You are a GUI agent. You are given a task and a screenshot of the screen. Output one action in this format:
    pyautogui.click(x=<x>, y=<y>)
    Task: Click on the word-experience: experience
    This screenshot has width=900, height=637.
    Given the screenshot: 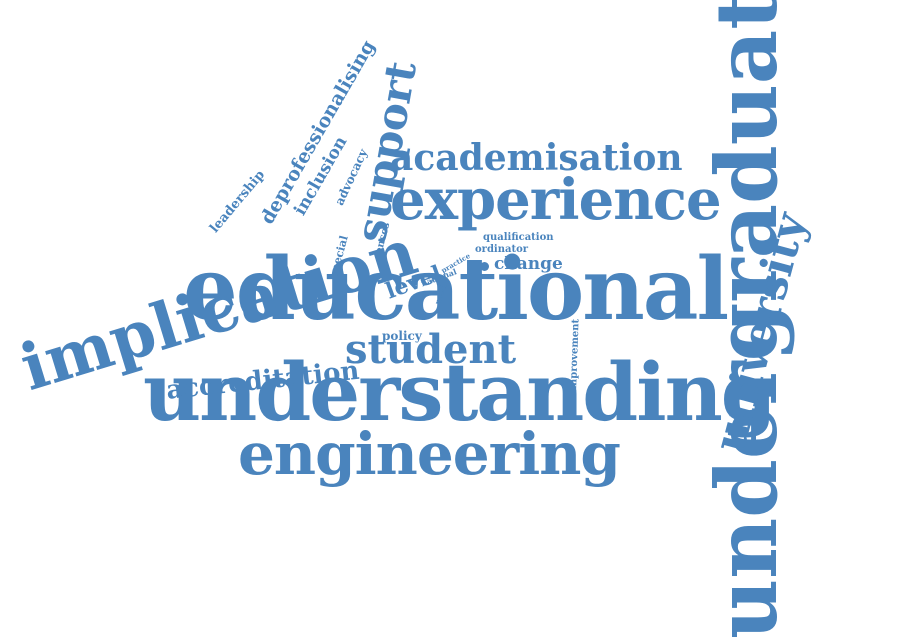 What is the action you would take?
    pyautogui.click(x=555, y=200)
    